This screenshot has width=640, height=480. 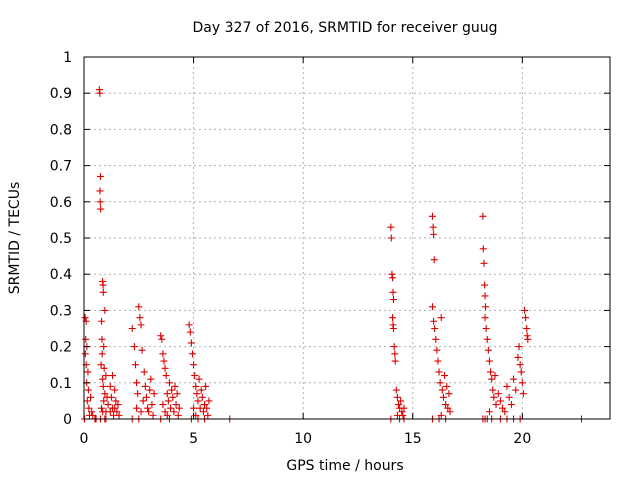 I want to click on y-axis-label: SRMTID / TECUs, so click(x=15, y=238).